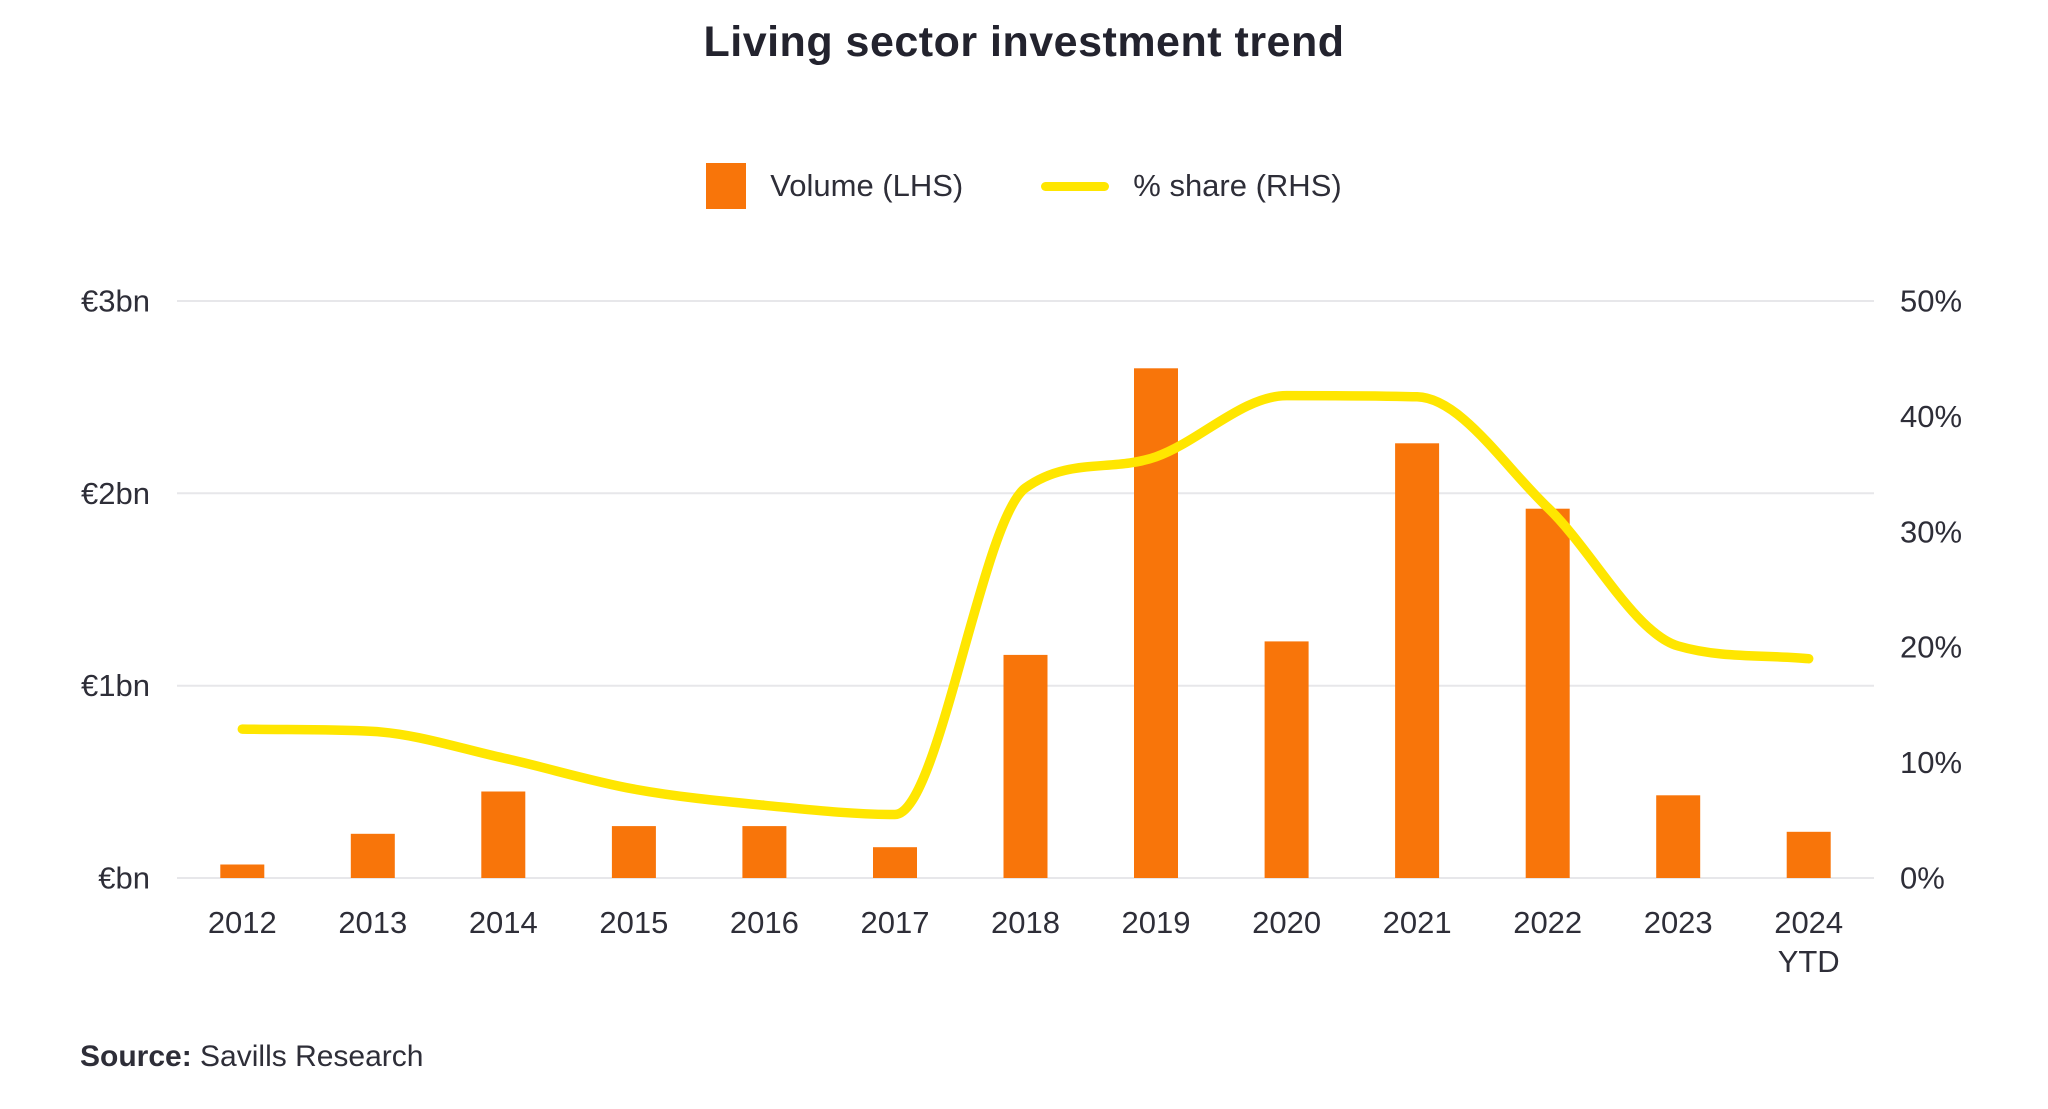 The width and height of the screenshot is (2048, 1109). I want to click on x-axis-label-2023: 2023, so click(1678, 922).